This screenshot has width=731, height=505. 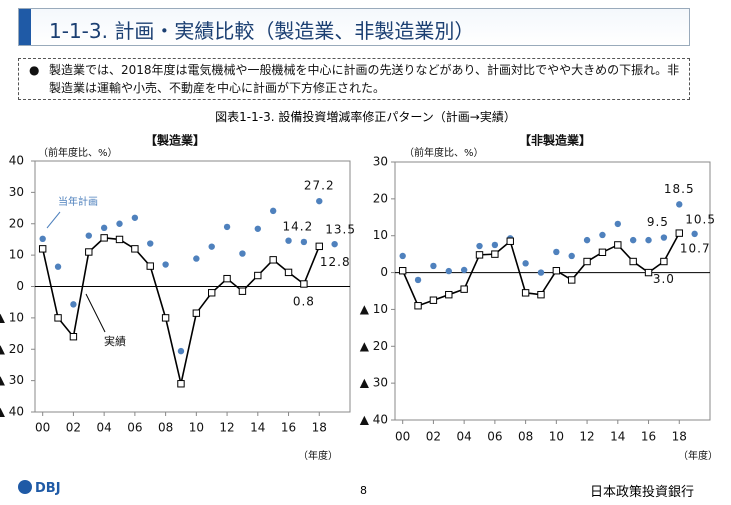 I want to click on x-tick-label: 16, so click(x=648, y=437).